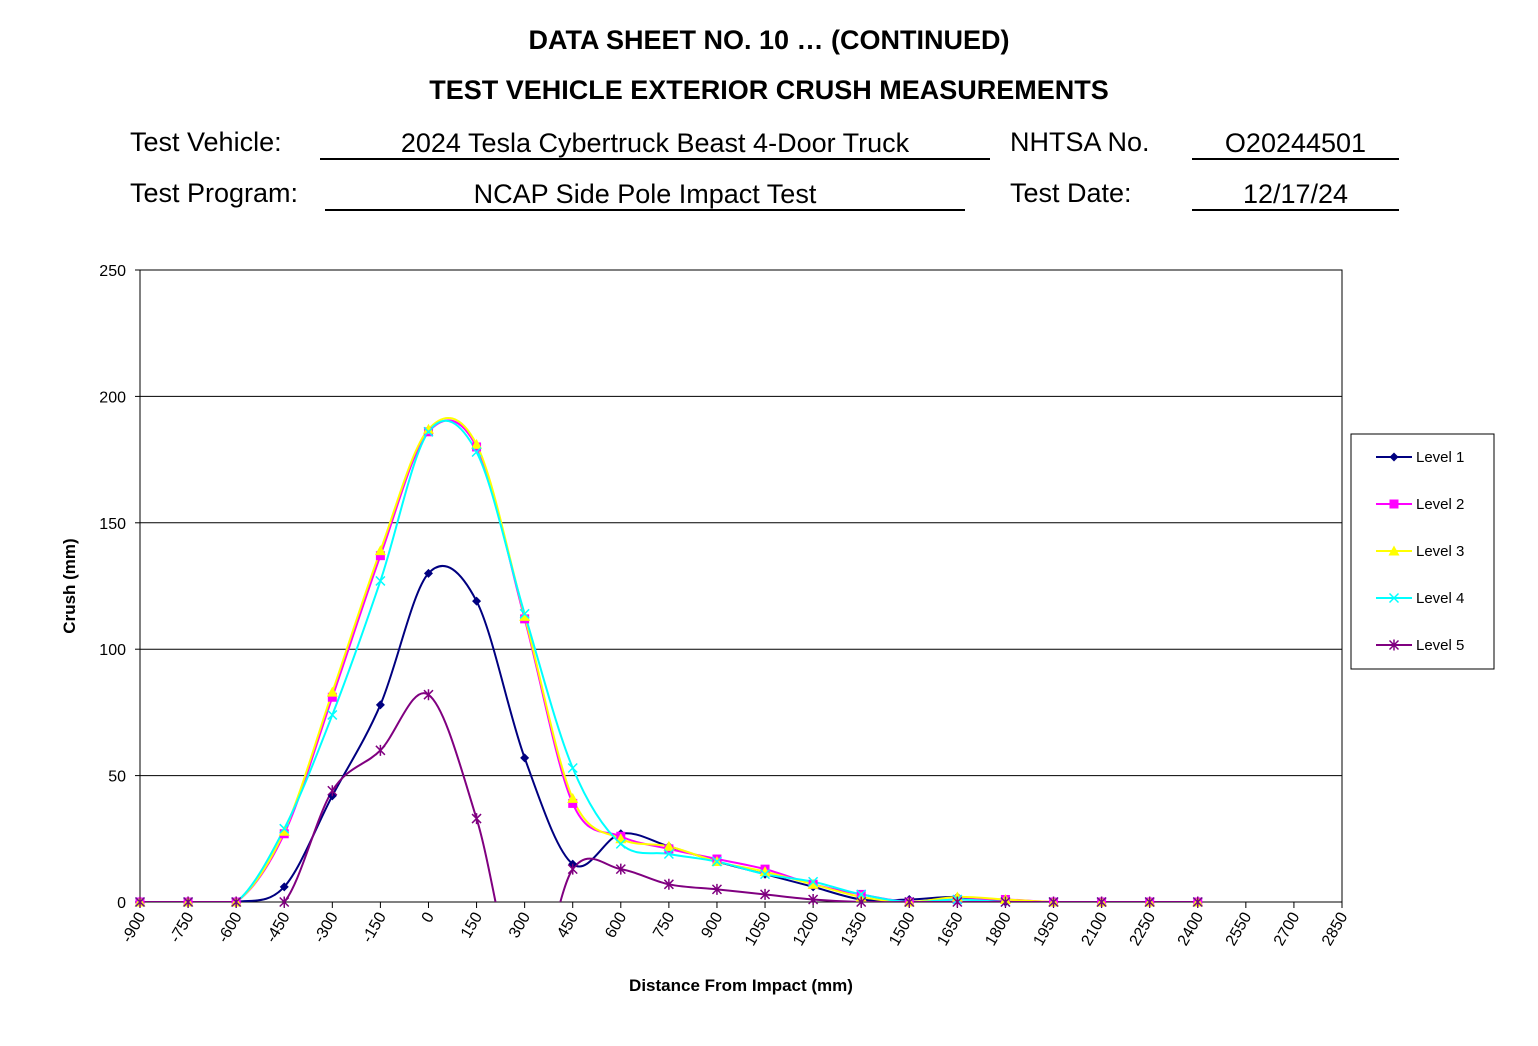  I want to click on y-tick-label: 0, so click(121, 903).